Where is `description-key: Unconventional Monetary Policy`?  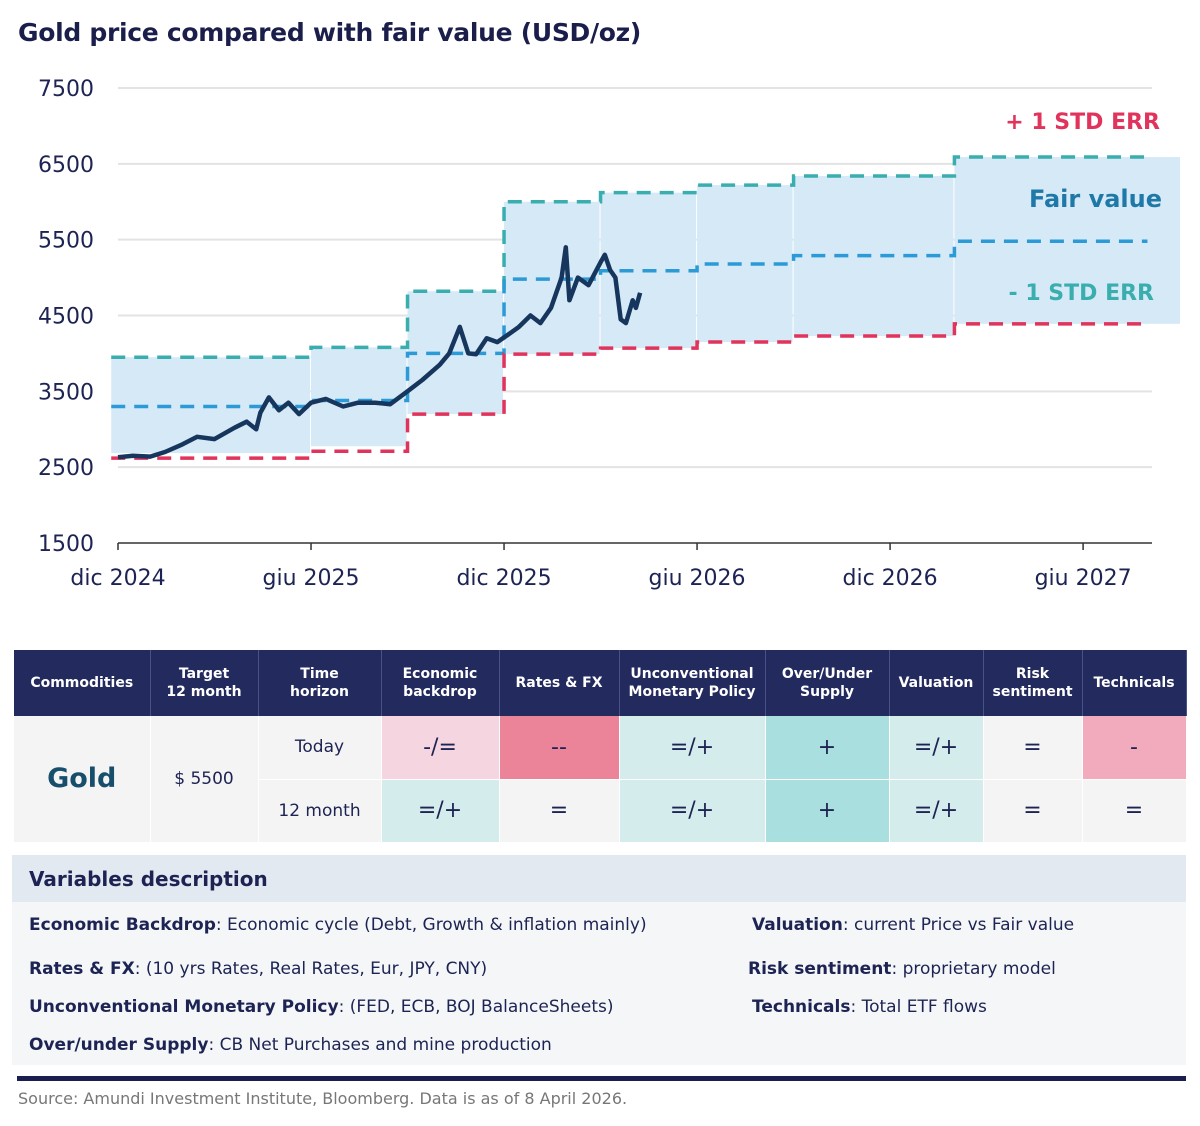
description-key: Unconventional Monetary Policy is located at coordinates (184, 1007).